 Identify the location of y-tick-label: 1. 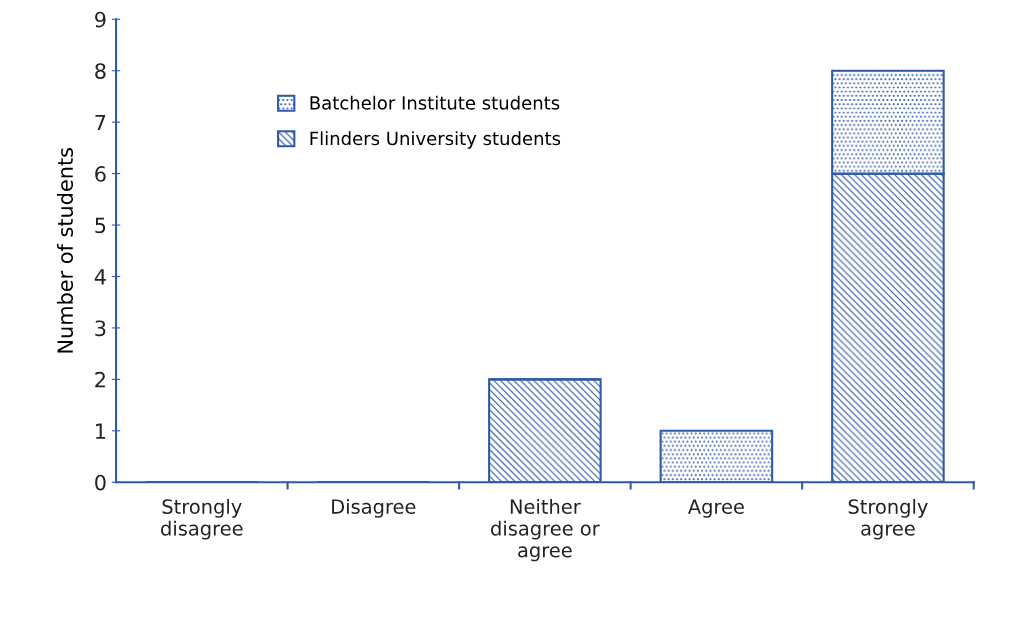
(101, 431).